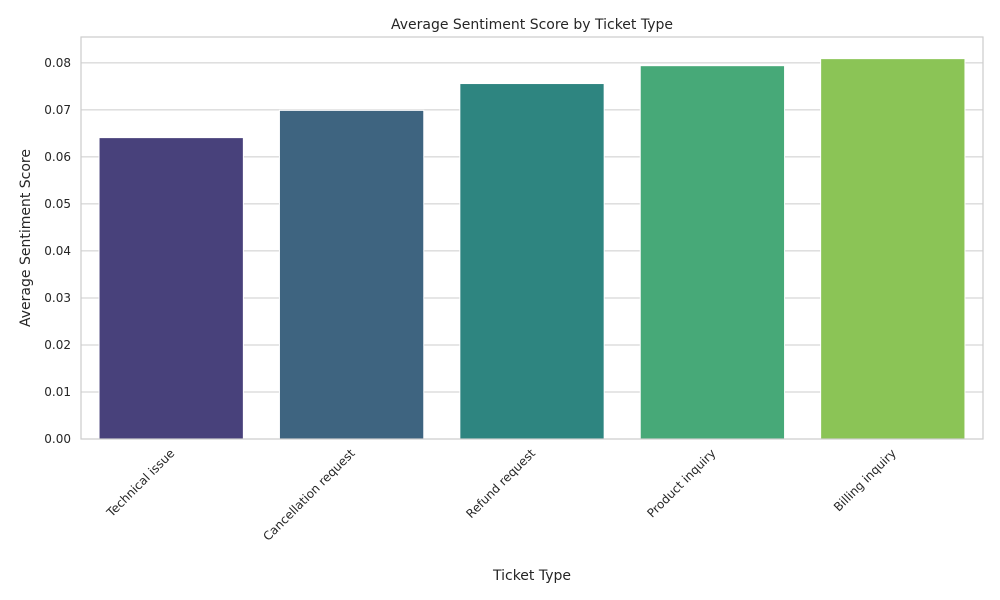 The width and height of the screenshot is (1000, 600). Describe the element at coordinates (26, 238) in the screenshot. I see `y-axis-label: Average Sentiment Score` at that location.